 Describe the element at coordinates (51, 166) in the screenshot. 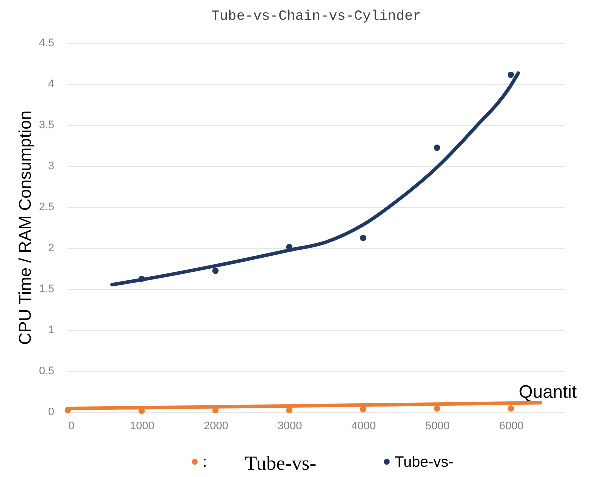

I see `y-tick-label: 3` at that location.